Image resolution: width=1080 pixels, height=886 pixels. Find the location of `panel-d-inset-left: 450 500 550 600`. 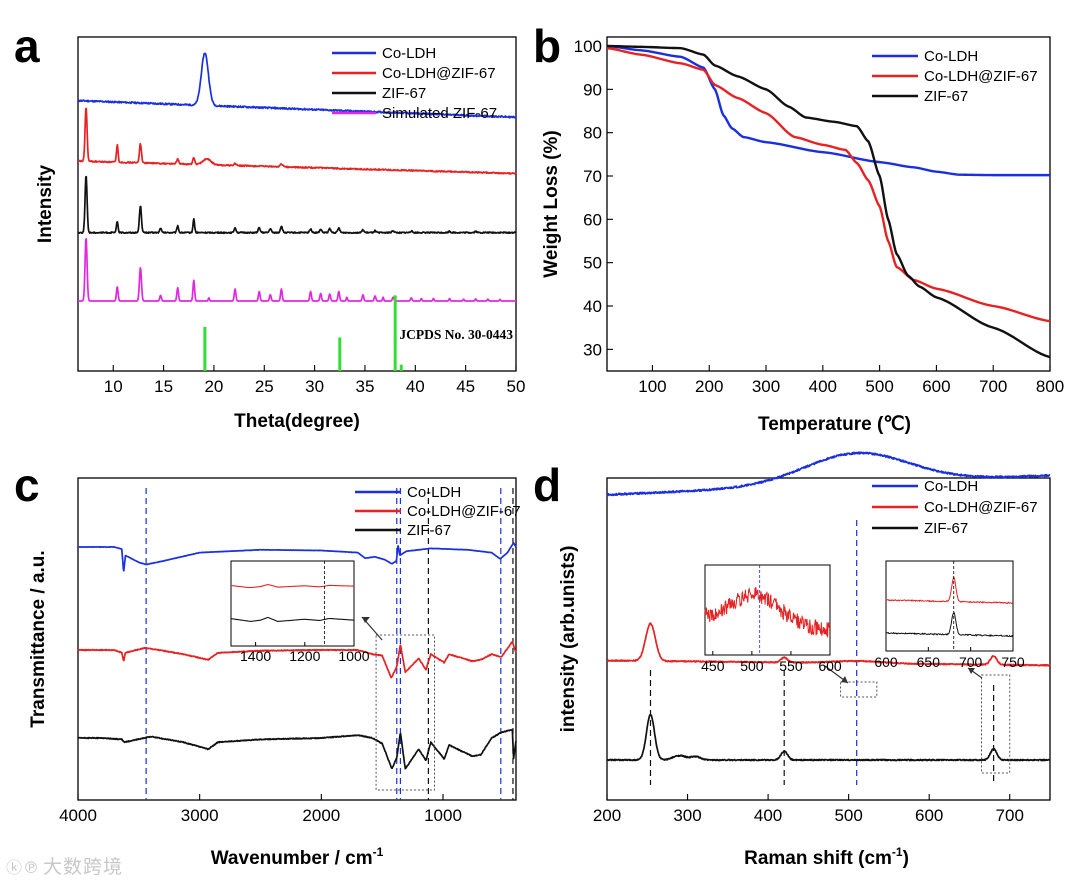

panel-d-inset-left: 450 500 550 600 is located at coordinates (771, 619).